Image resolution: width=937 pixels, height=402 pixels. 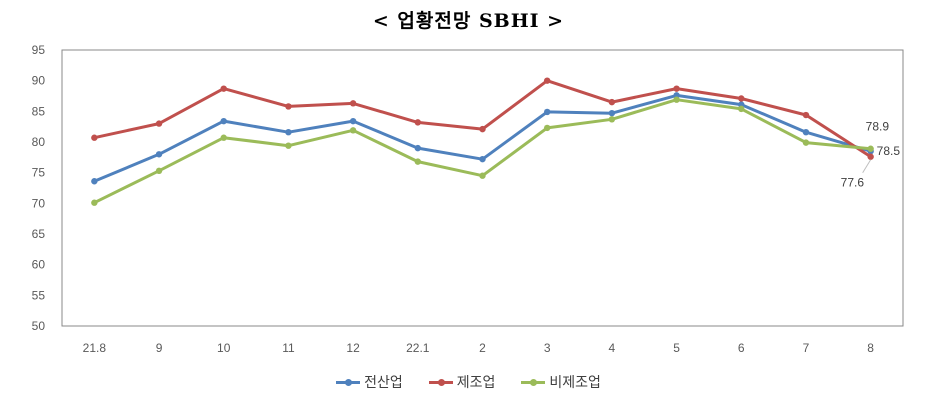 What do you see at coordinates (575, 383) in the screenshot?
I see `legend-label-non-manufacturing: 비제조업` at bounding box center [575, 383].